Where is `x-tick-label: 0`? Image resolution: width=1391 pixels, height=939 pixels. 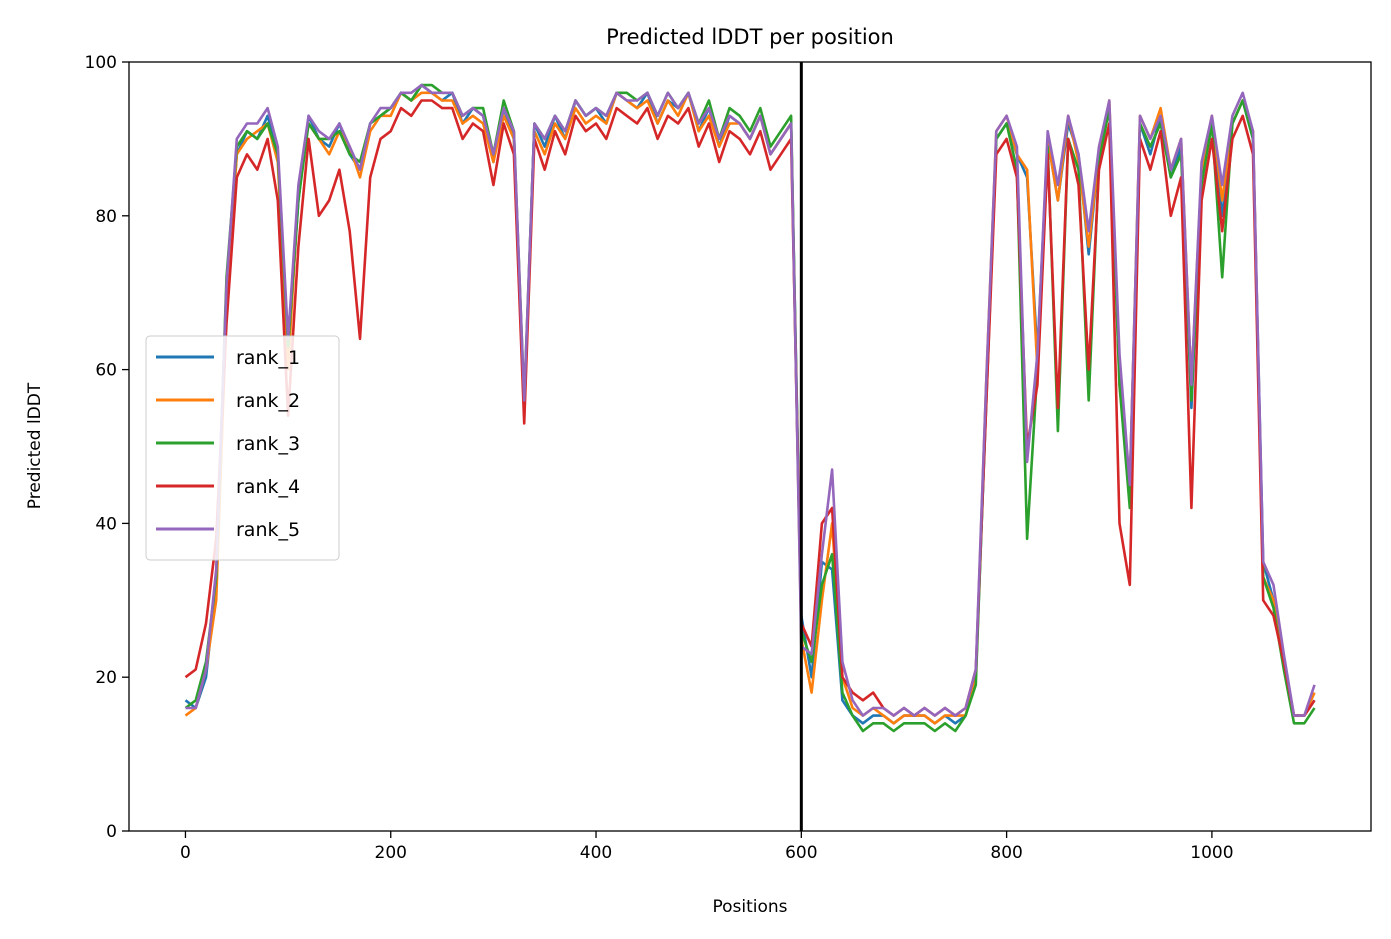 x-tick-label: 0 is located at coordinates (185, 853).